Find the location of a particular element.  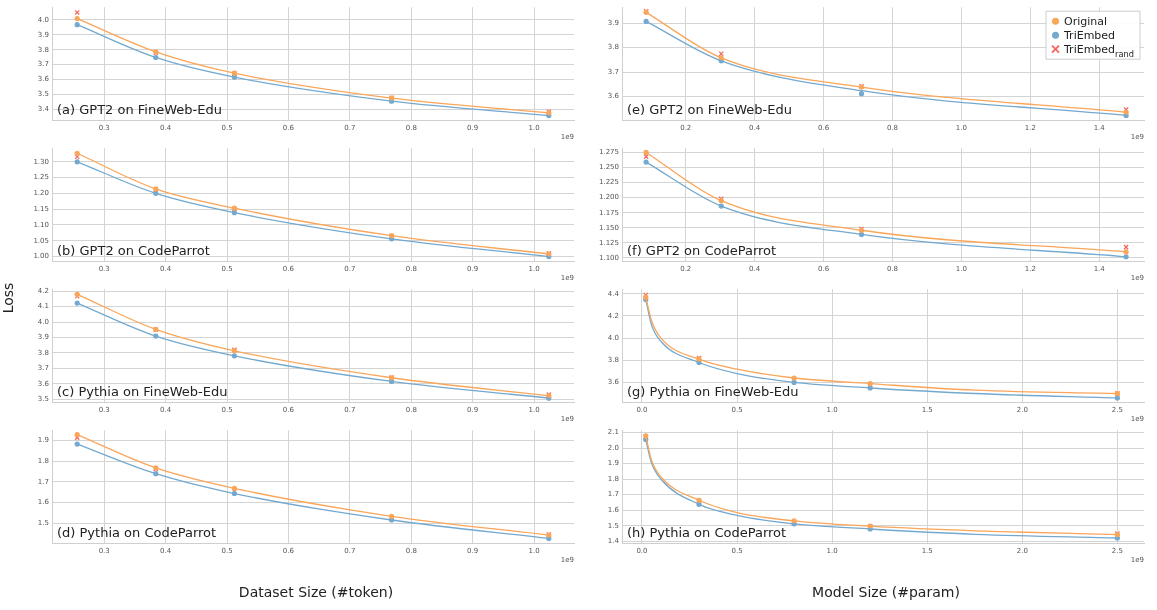

x-axis-title: Model Size (#param) is located at coordinates (886, 592).